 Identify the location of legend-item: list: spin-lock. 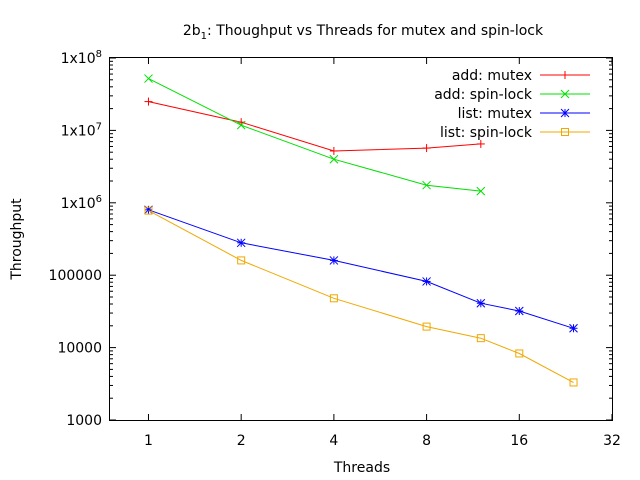
(515, 133).